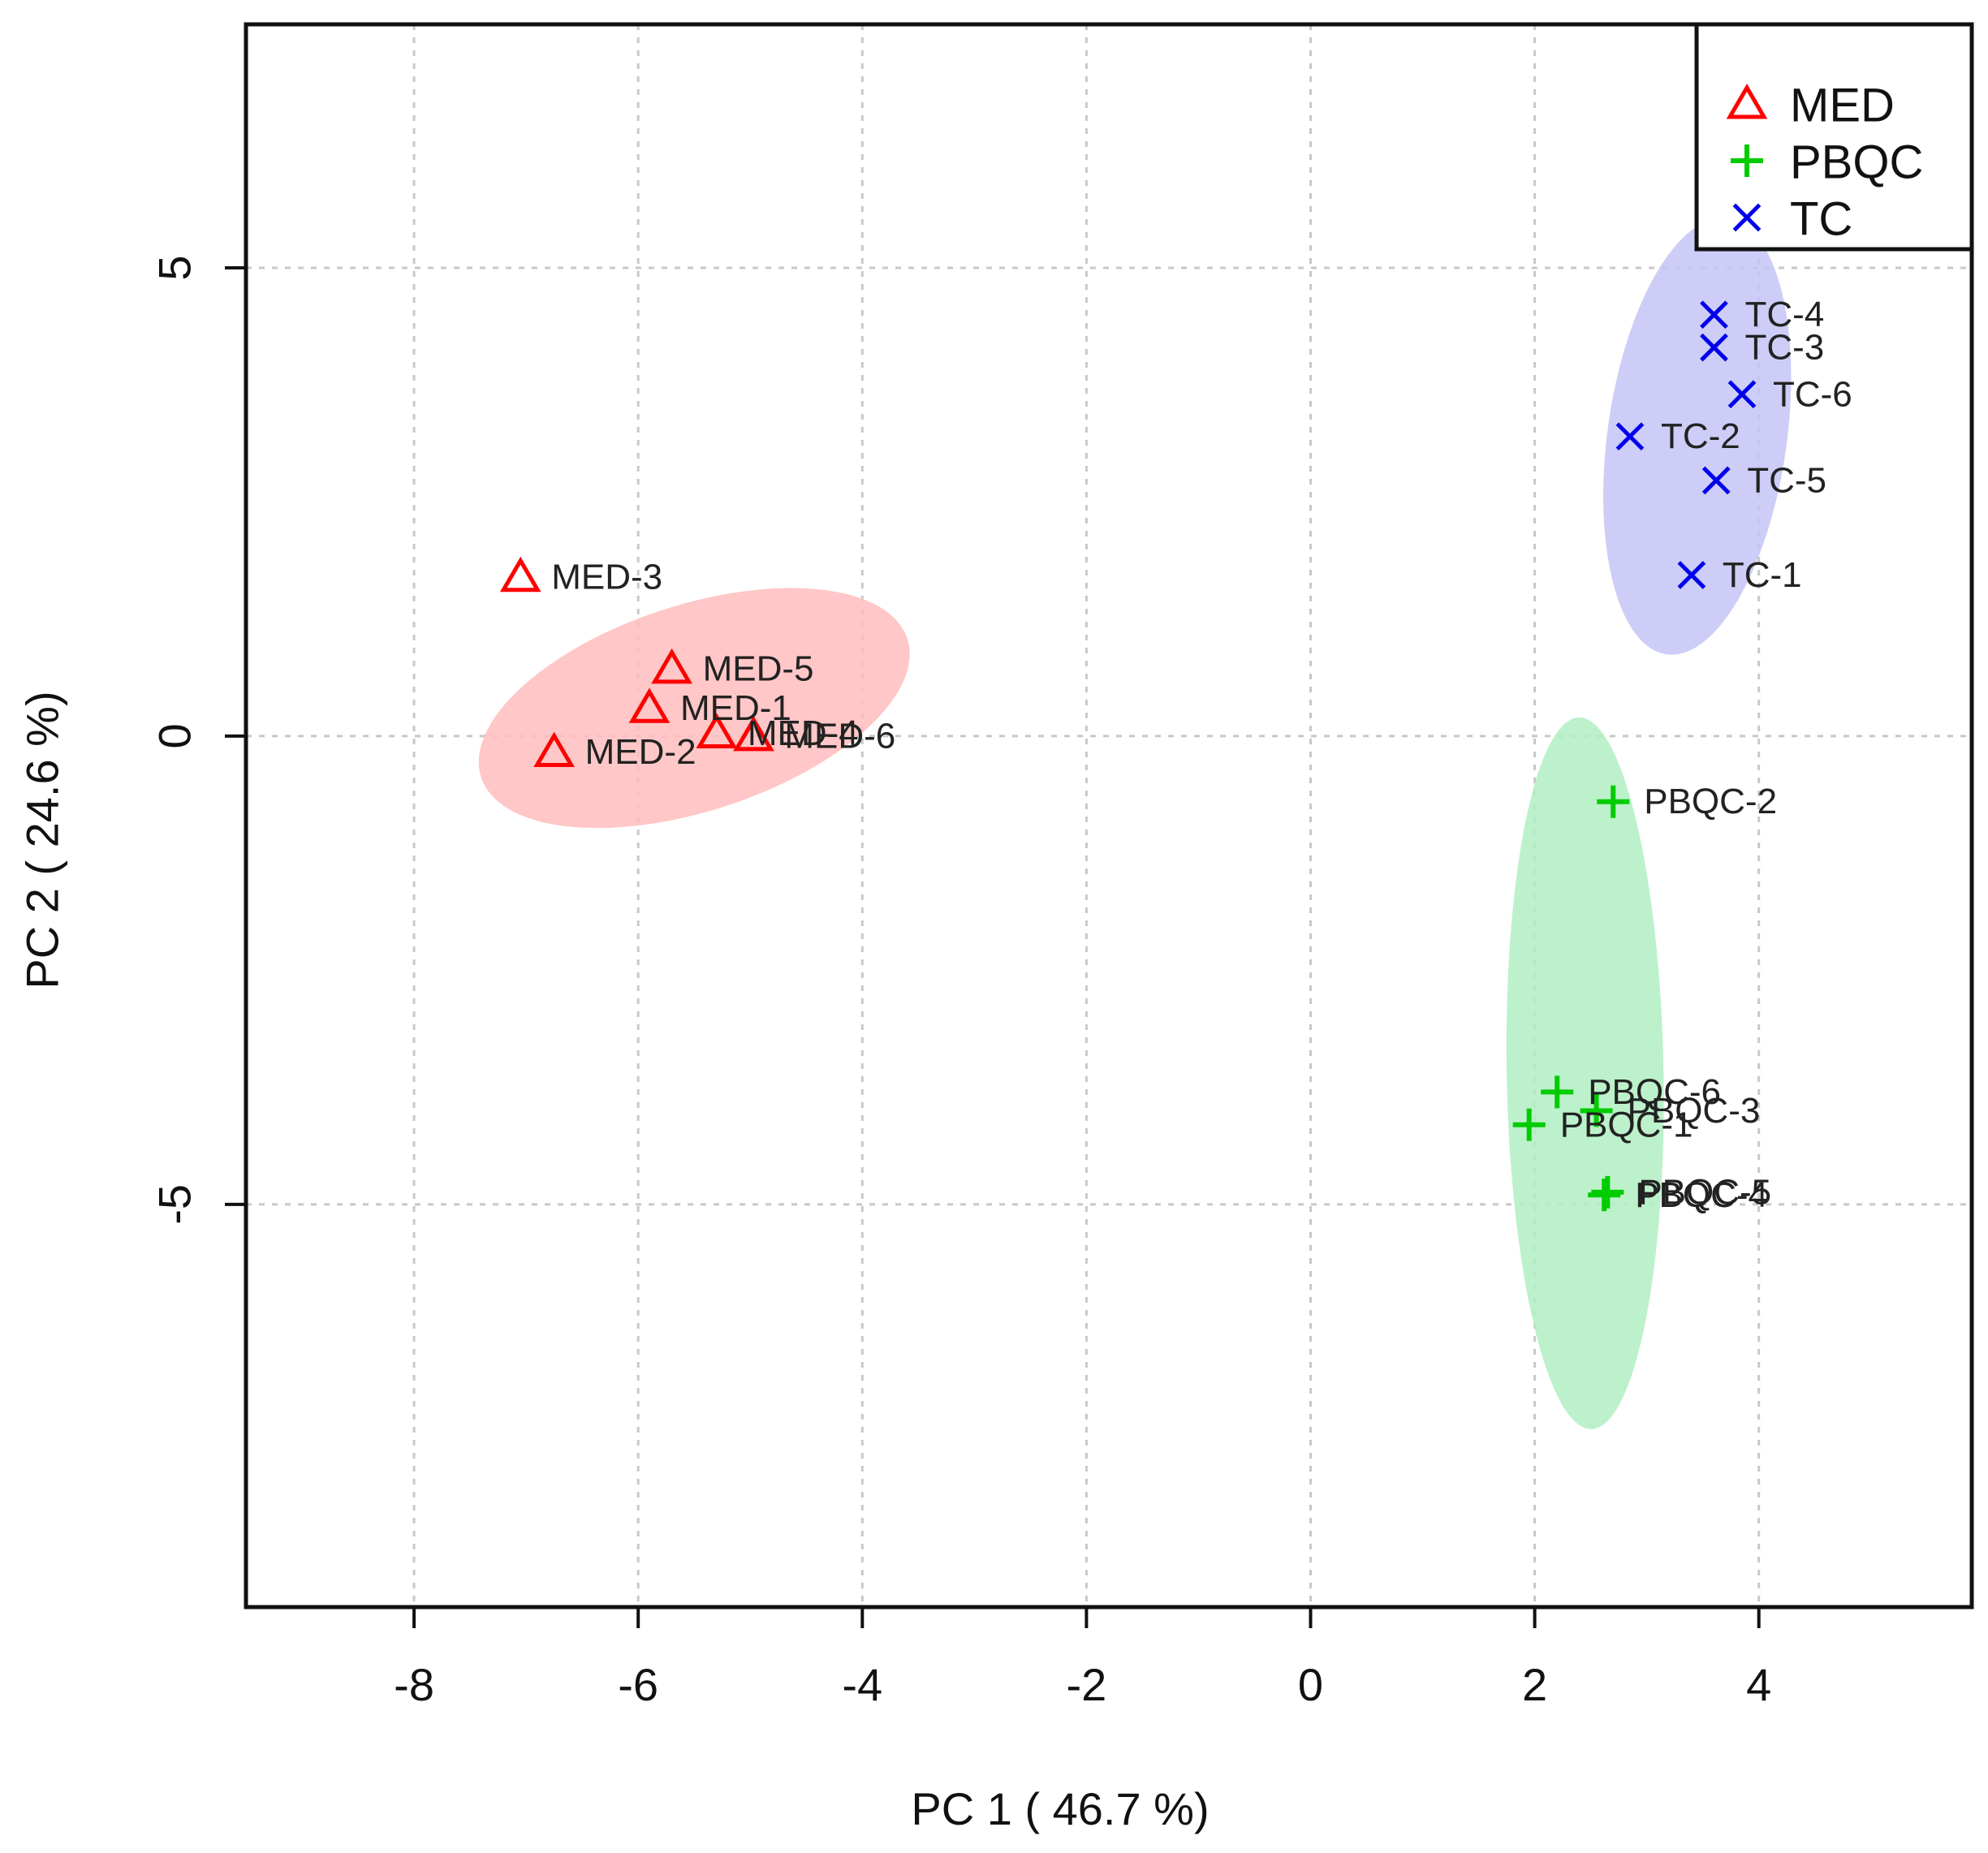 The width and height of the screenshot is (1988, 1853). Describe the element at coordinates (1813, 394) in the screenshot. I see `point-label-tc-6: TC-6` at that location.